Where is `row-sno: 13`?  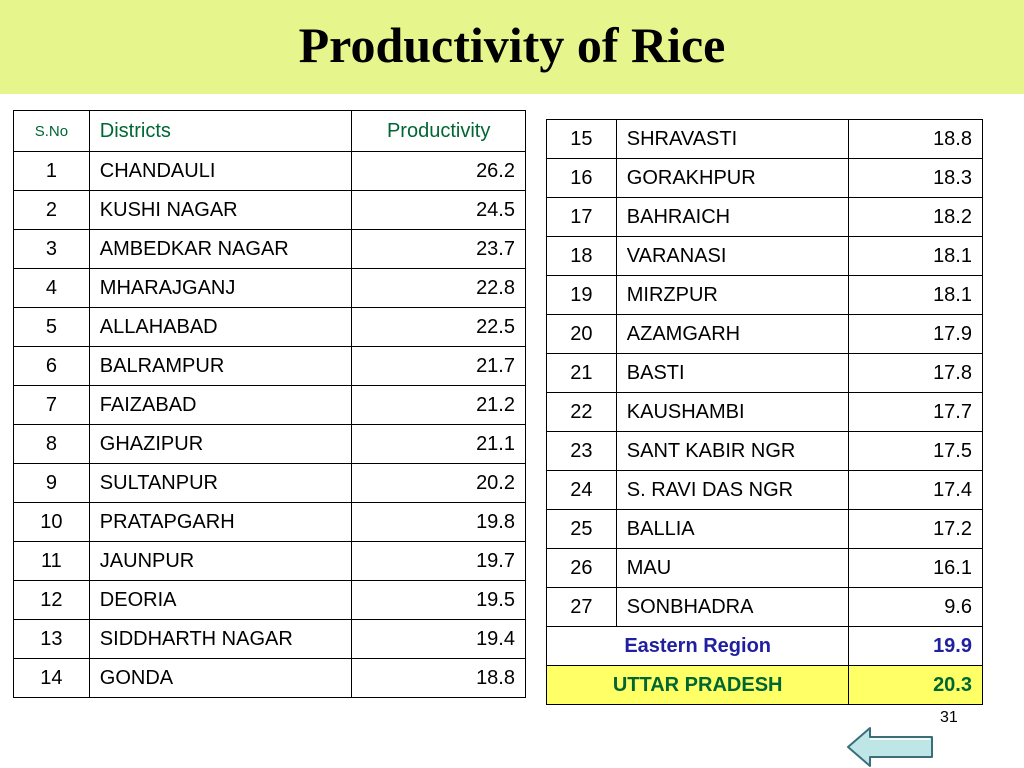 row-sno: 13 is located at coordinates (51, 639).